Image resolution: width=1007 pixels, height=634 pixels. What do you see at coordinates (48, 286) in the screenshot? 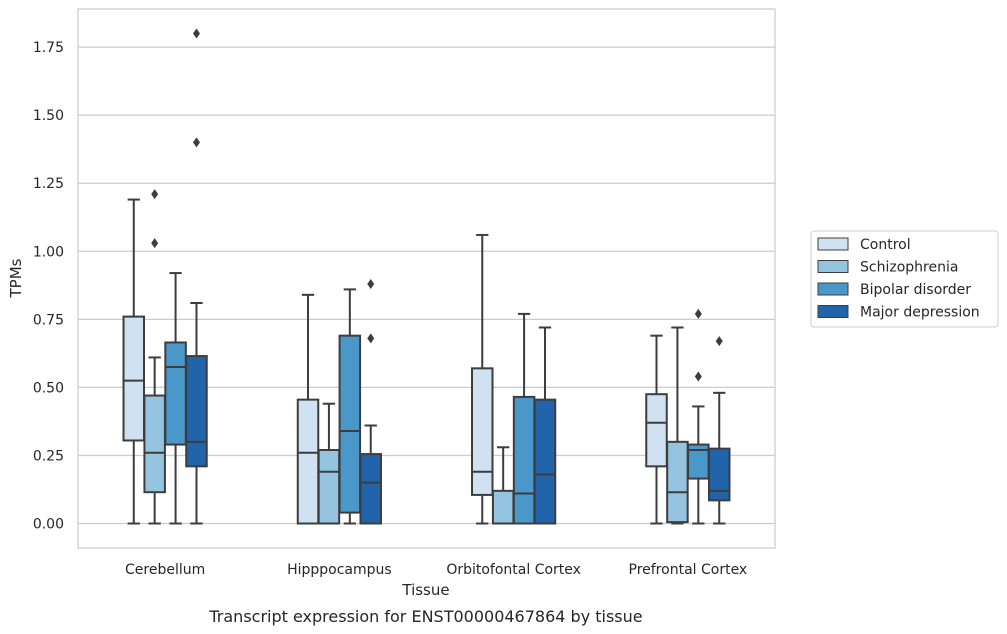
I see `y-axis-ticks: 0.00 0.25 0.50 0.75 1.00 1.25 1.50 1.75` at bounding box center [48, 286].